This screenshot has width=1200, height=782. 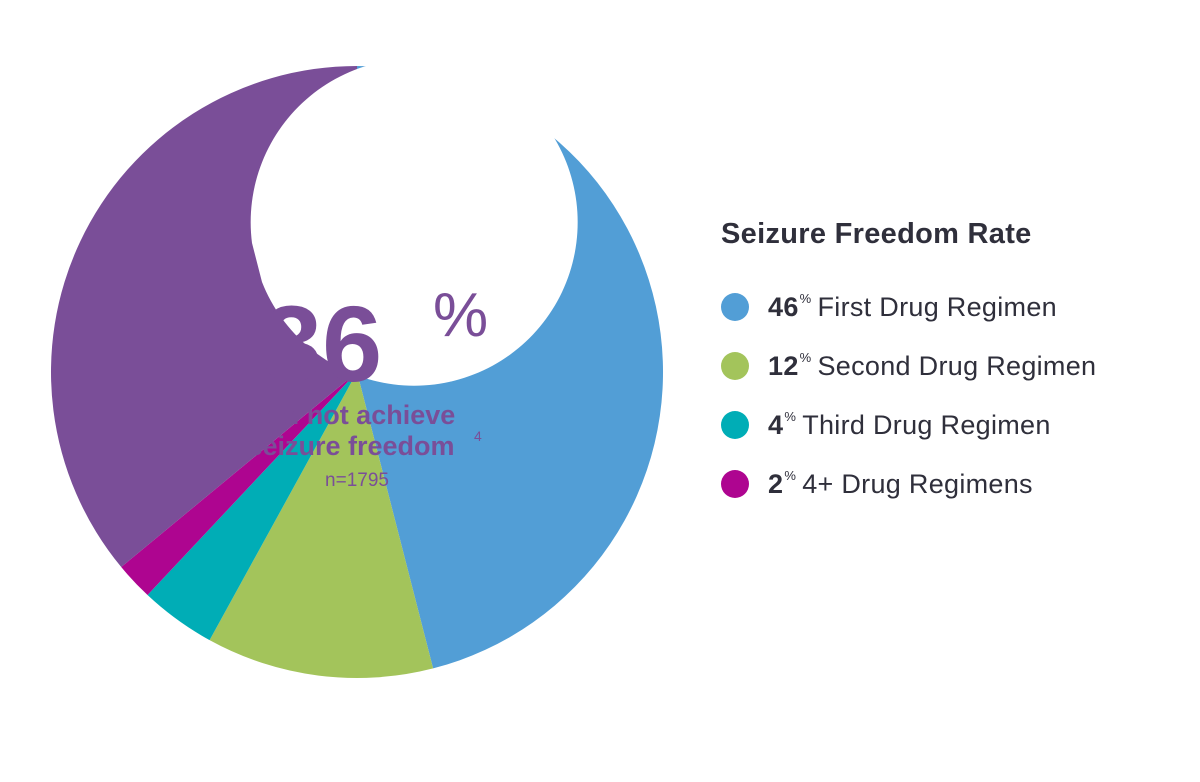 What do you see at coordinates (735, 424) in the screenshot?
I see `legend-swatch-third-drug` at bounding box center [735, 424].